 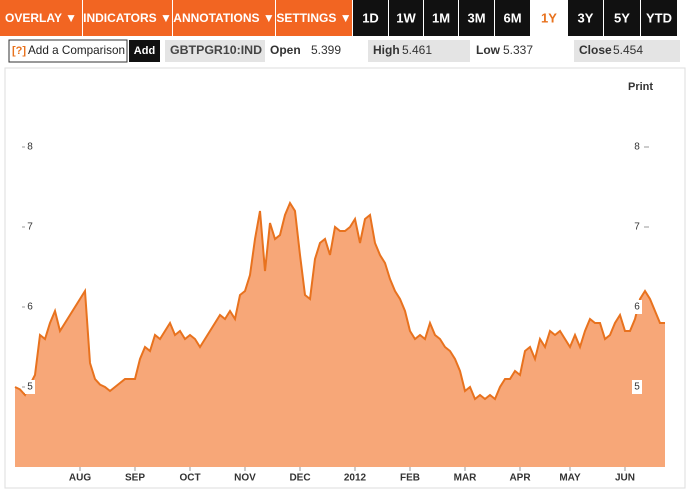 I want to click on range-label: 3M, so click(x=476, y=17).